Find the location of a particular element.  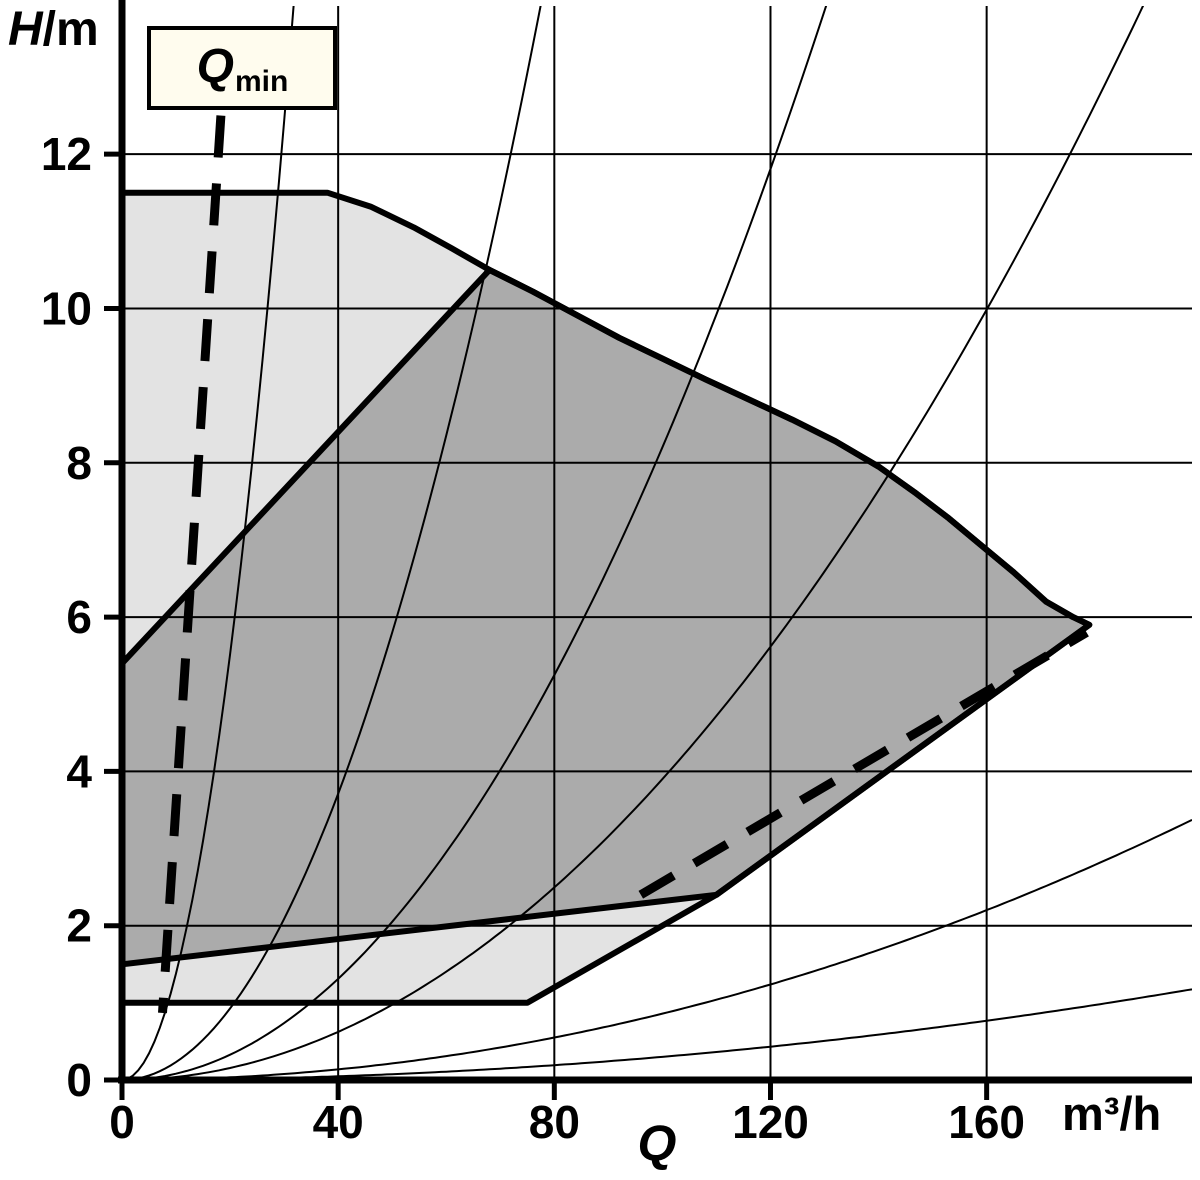

x-tick-label: 120 is located at coordinates (770, 1122).